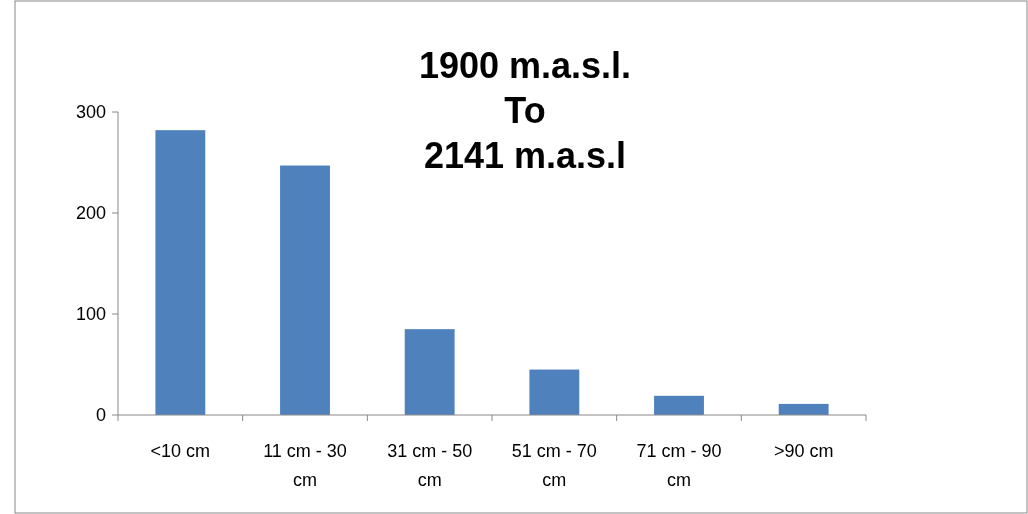 The image size is (1028, 514). What do you see at coordinates (90, 112) in the screenshot?
I see `y-tick-label: 300` at bounding box center [90, 112].